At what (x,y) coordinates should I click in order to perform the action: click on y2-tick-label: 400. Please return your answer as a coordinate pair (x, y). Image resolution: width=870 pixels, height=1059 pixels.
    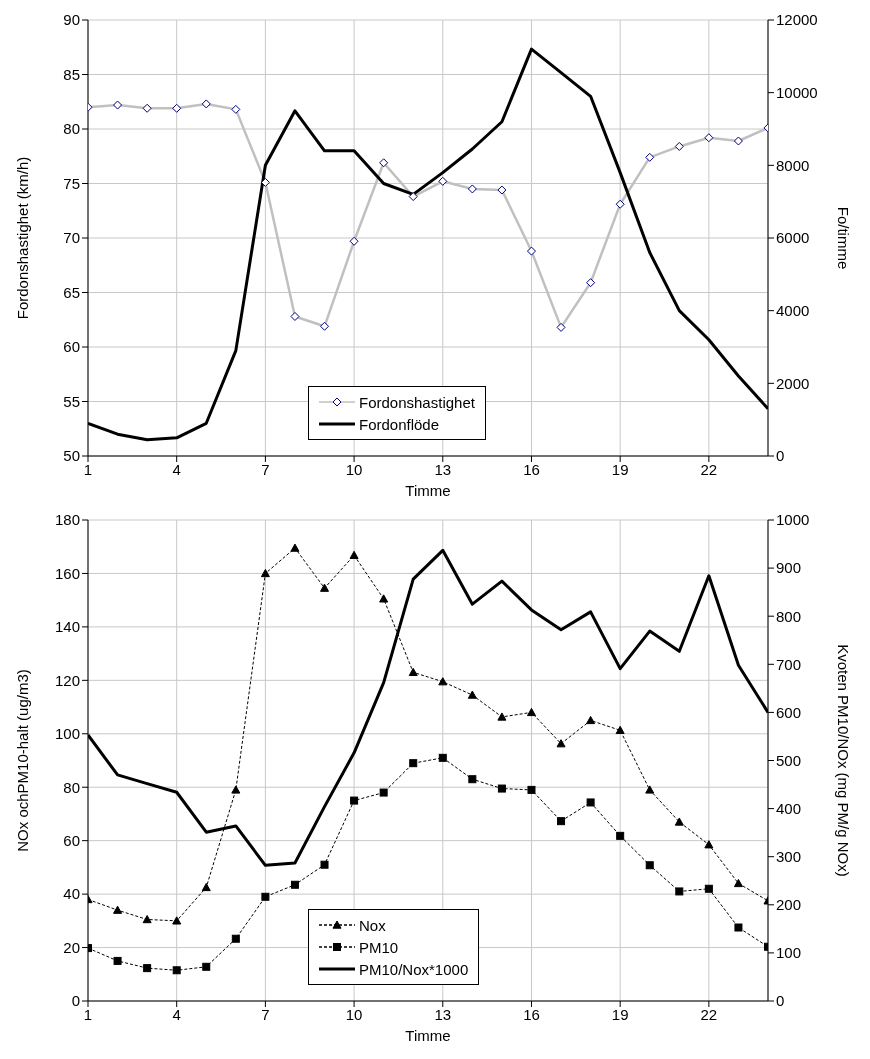
    Looking at the image, I should click on (789, 808).